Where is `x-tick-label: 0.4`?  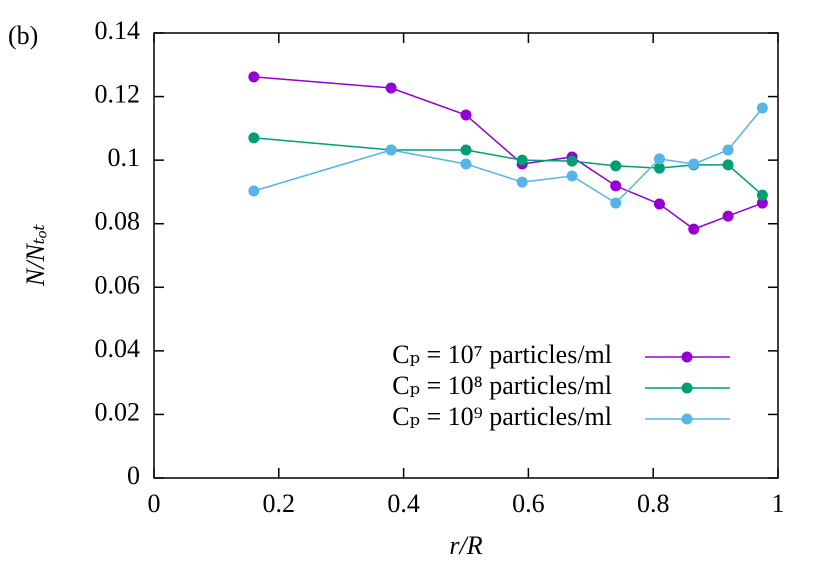
x-tick-label: 0.4 is located at coordinates (403, 503).